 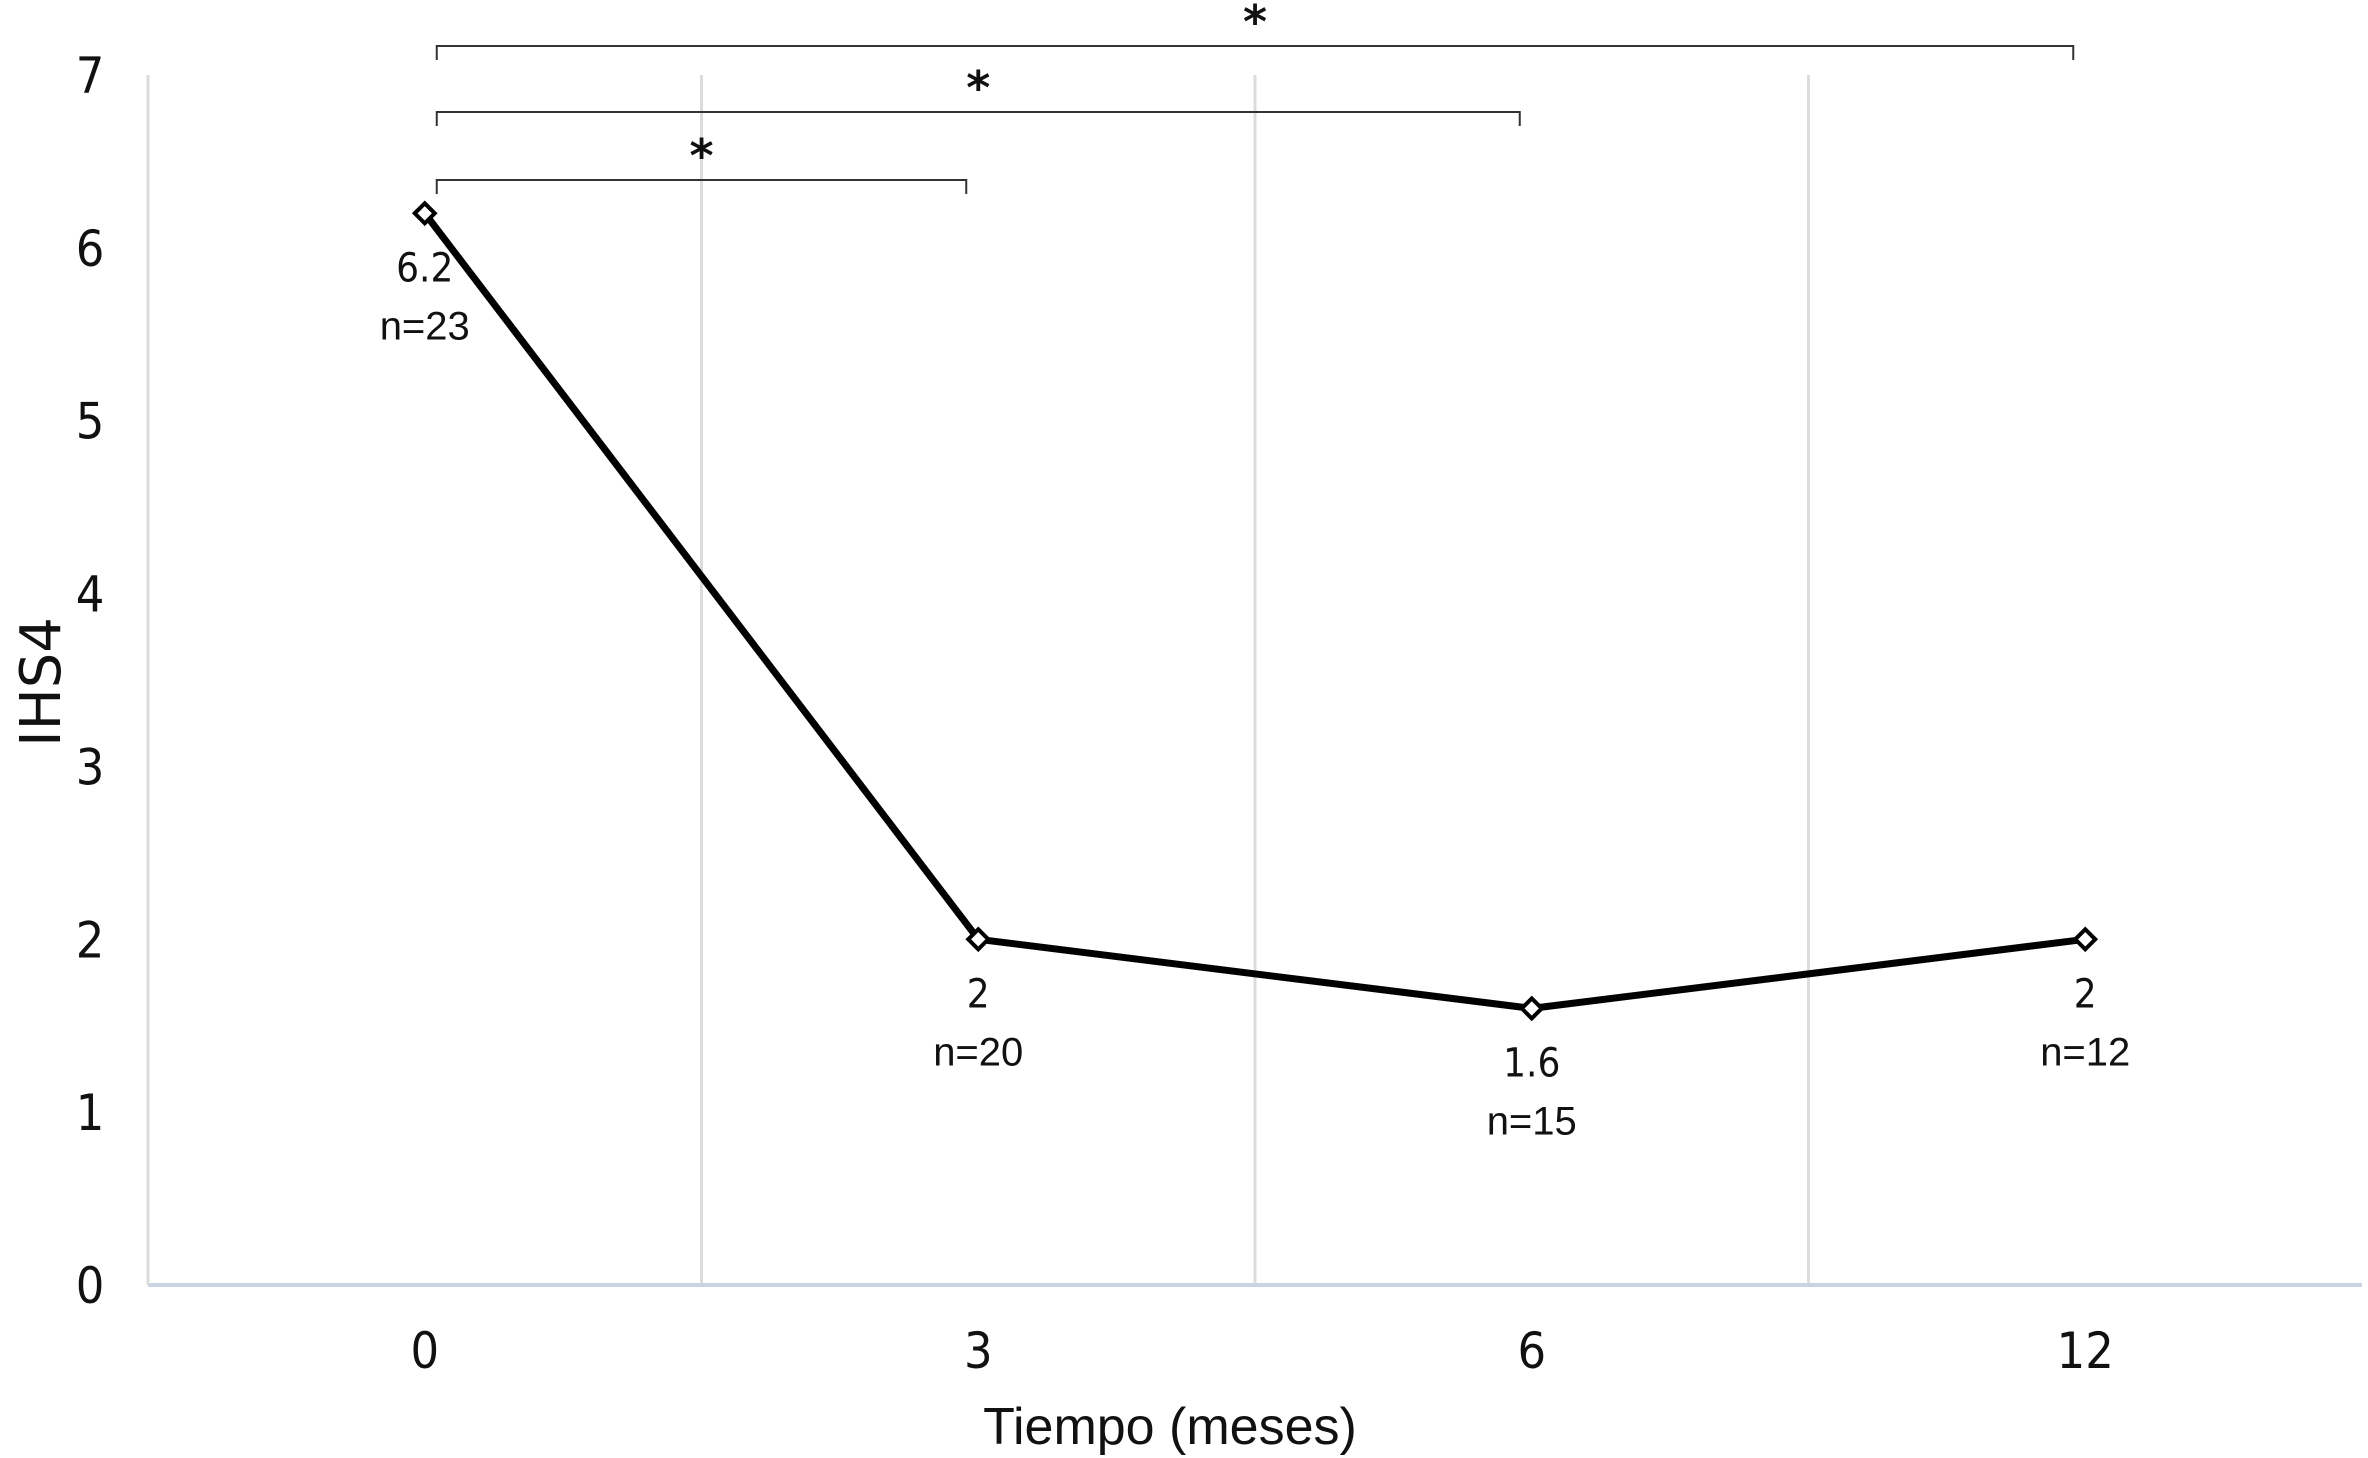 I want to click on data-value-label: 1.6, so click(x=1531, y=1063).